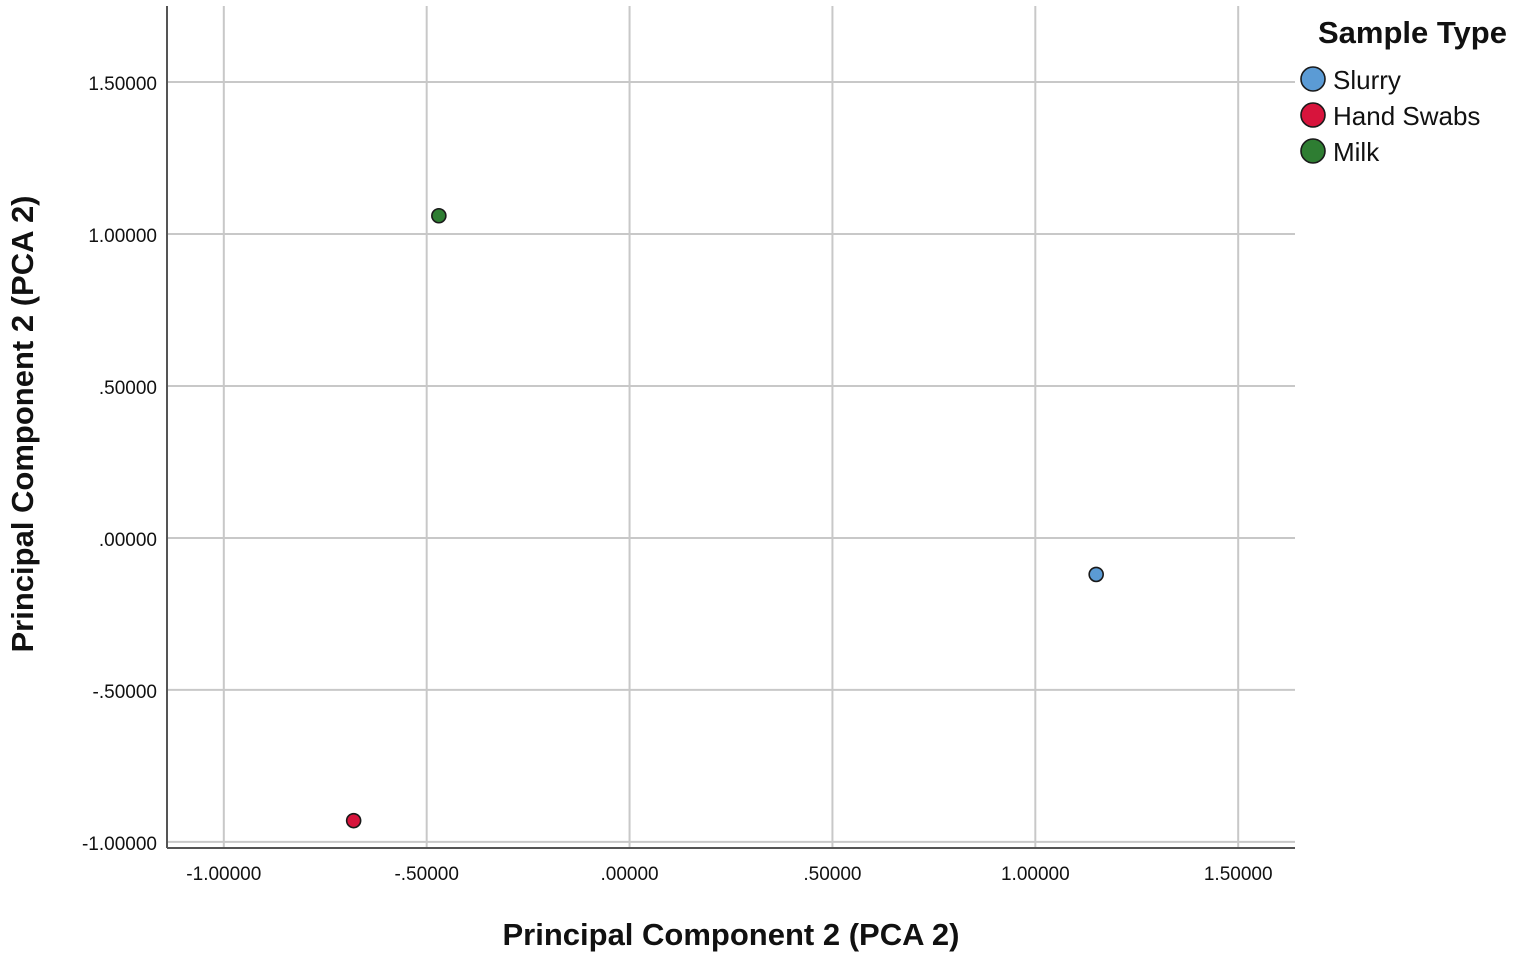 The image size is (1535, 966). I want to click on x-tick-label: .50000, so click(832, 874).